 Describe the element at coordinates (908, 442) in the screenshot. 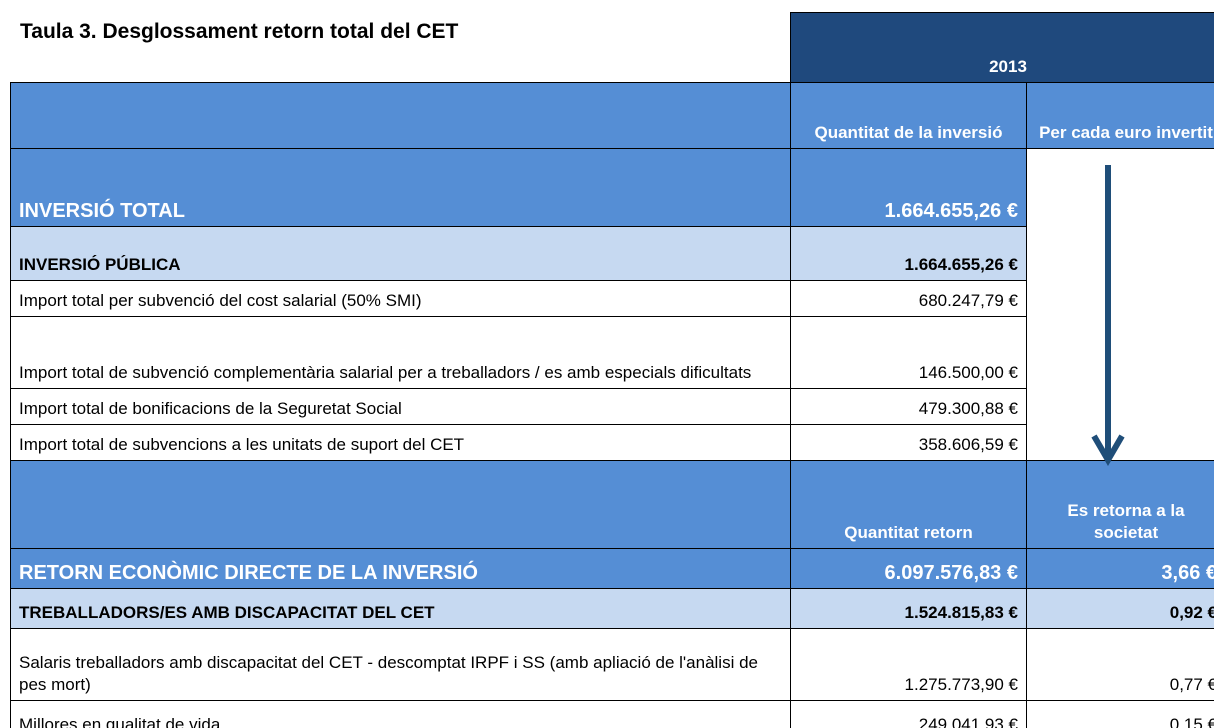

I see `row-amount: 358.606,59 €` at that location.